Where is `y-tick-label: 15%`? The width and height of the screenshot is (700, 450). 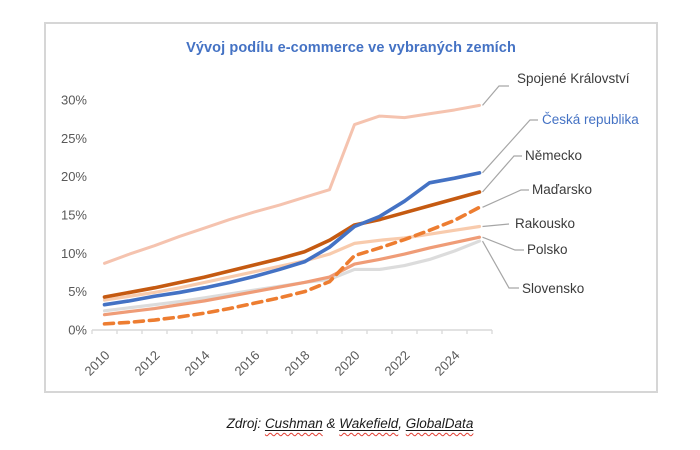
y-tick-label: 15% is located at coordinates (74, 214).